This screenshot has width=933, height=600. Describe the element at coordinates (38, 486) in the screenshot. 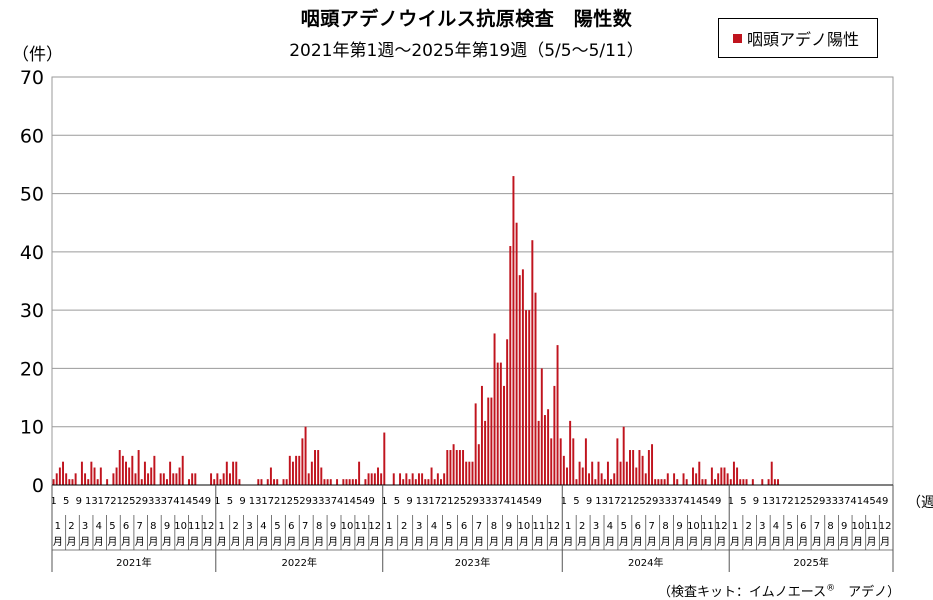

I see `y-tick-label: 0` at that location.